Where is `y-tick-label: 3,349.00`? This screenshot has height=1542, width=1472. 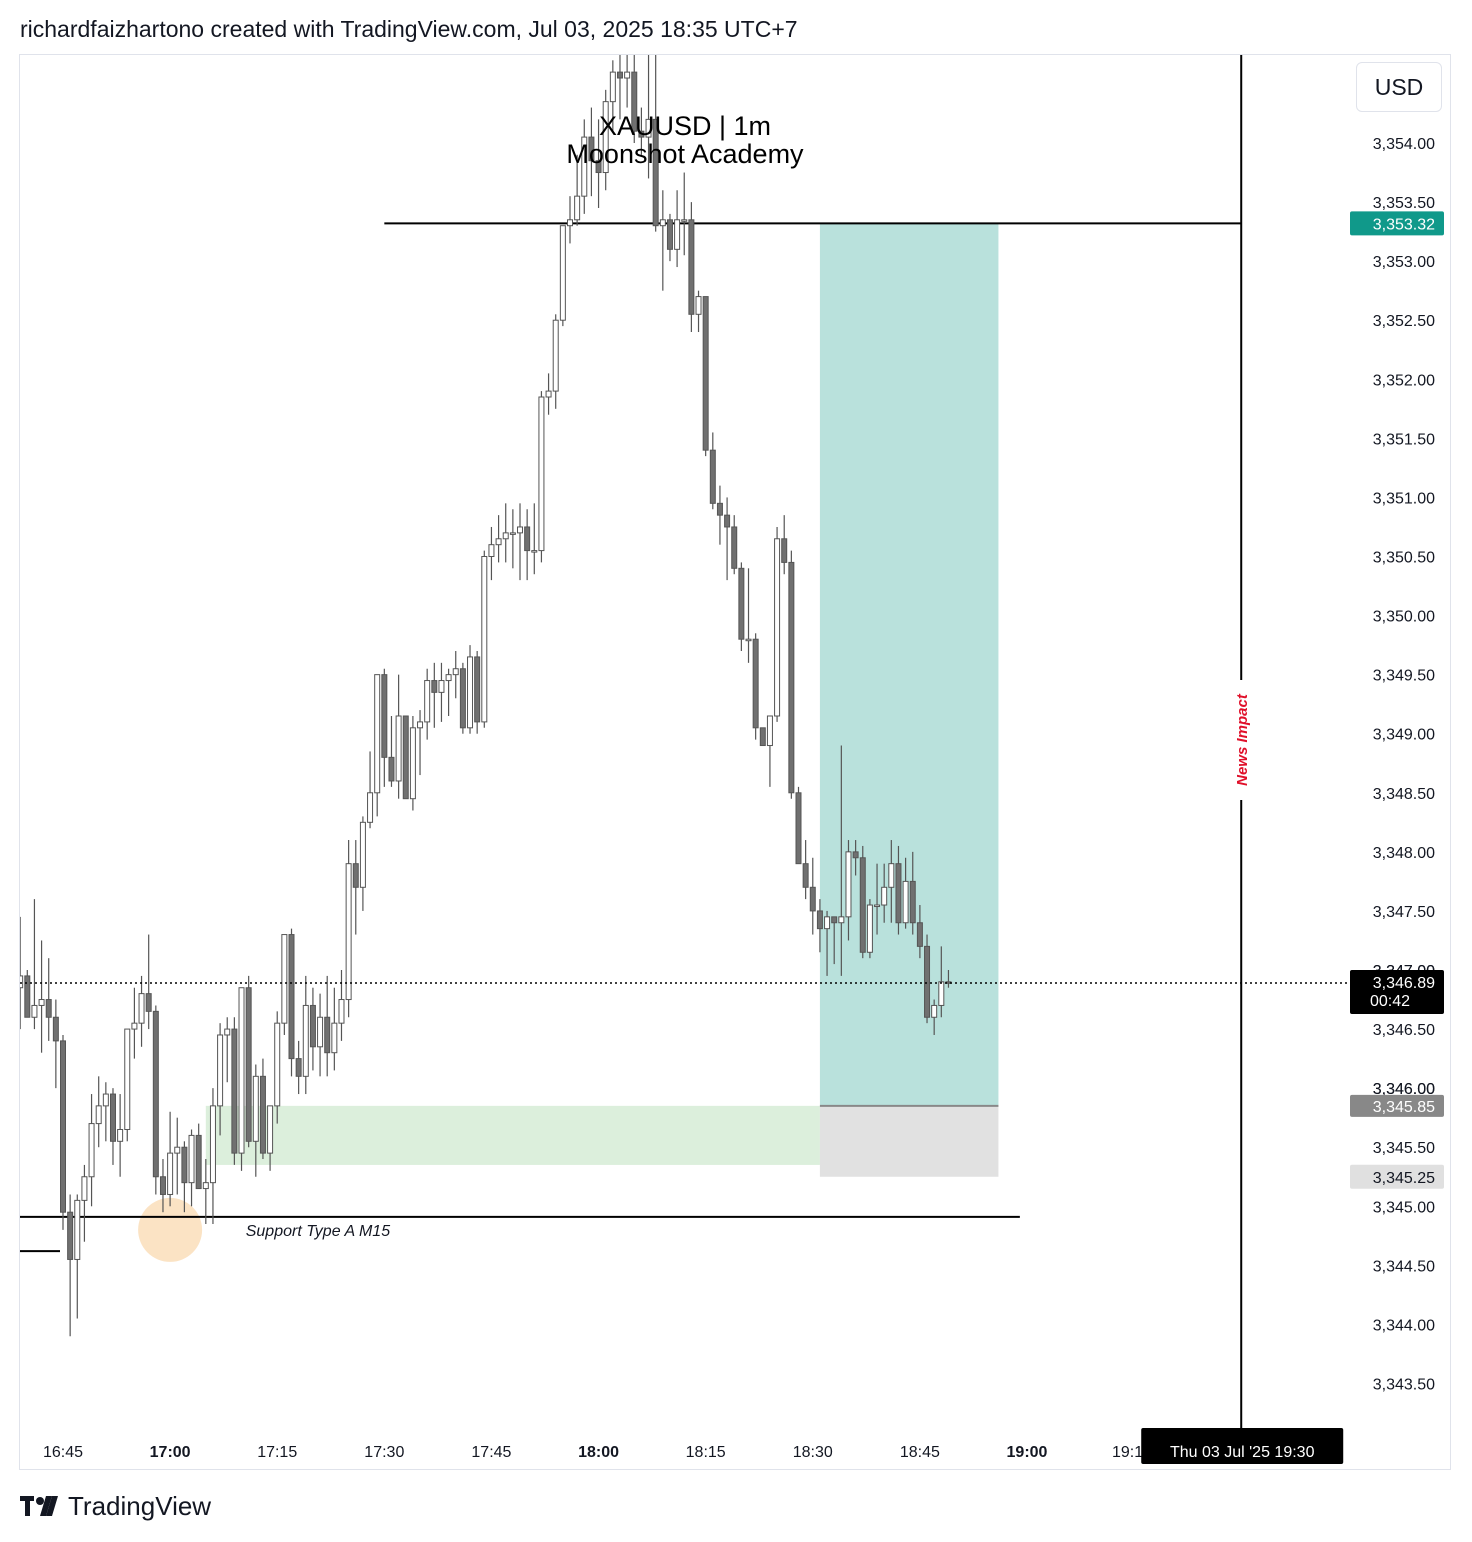 y-tick-label: 3,349.00 is located at coordinates (1404, 735).